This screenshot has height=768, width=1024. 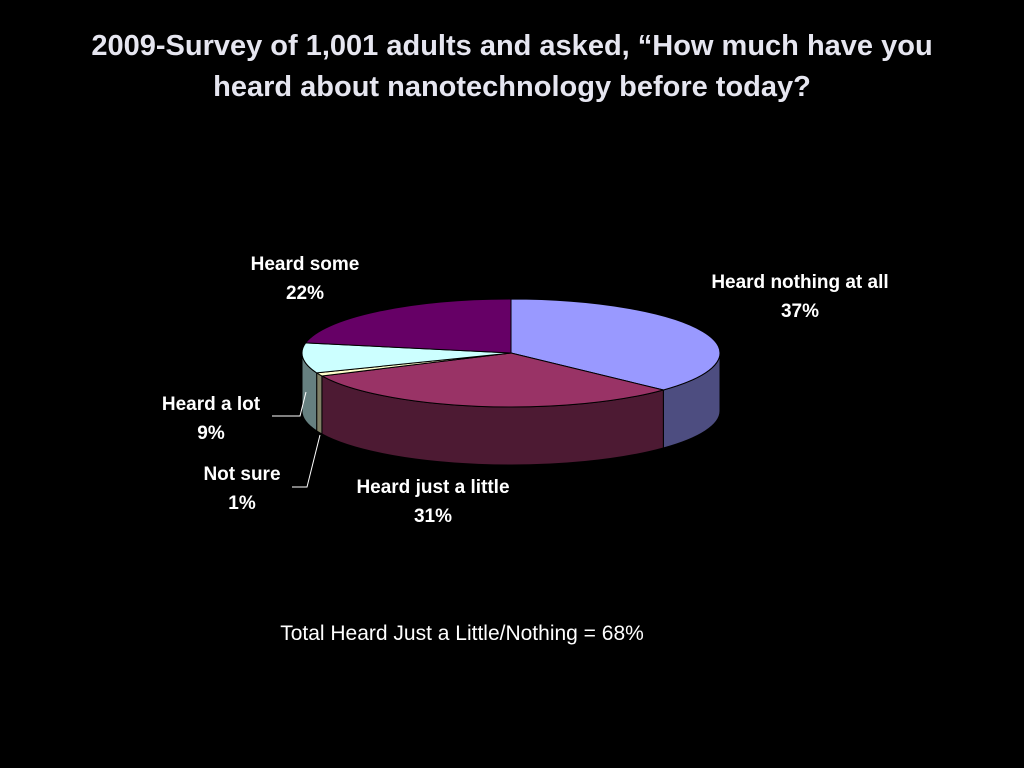 I want to click on slice-label: Heard a lot 9%, so click(x=211, y=419).